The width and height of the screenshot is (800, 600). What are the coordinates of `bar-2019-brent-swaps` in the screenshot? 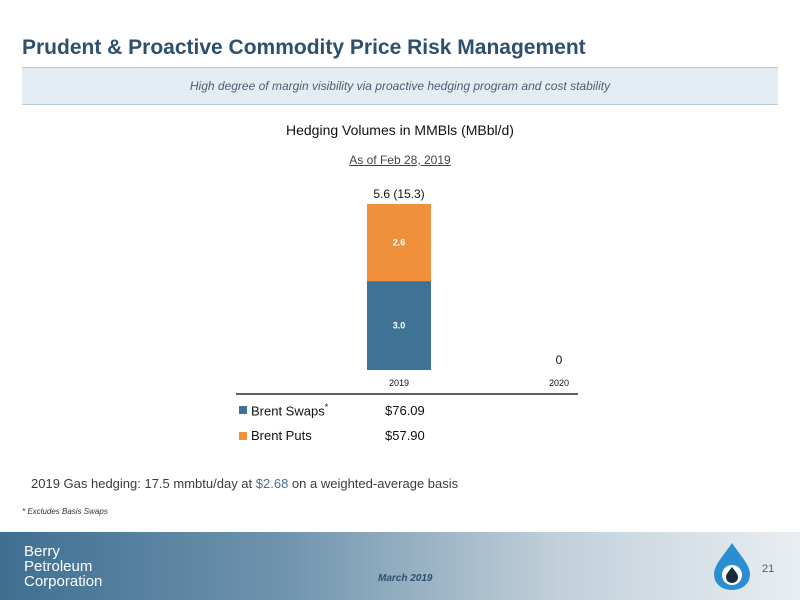 It's located at (399, 325).